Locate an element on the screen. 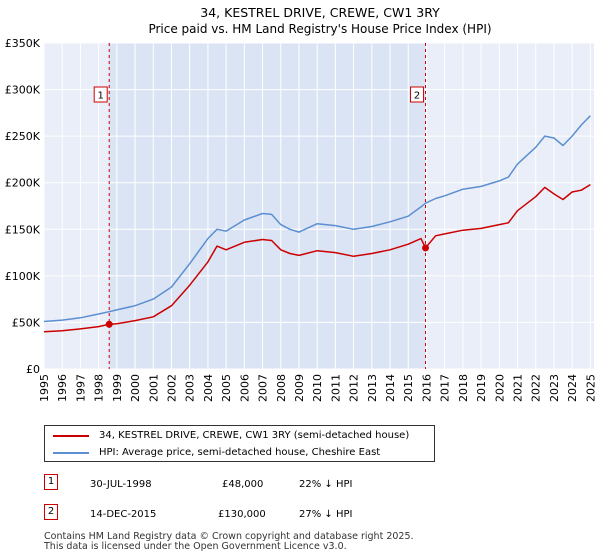 This screenshot has width=600, height=560. x-tick-label: 2018 is located at coordinates (463, 388).